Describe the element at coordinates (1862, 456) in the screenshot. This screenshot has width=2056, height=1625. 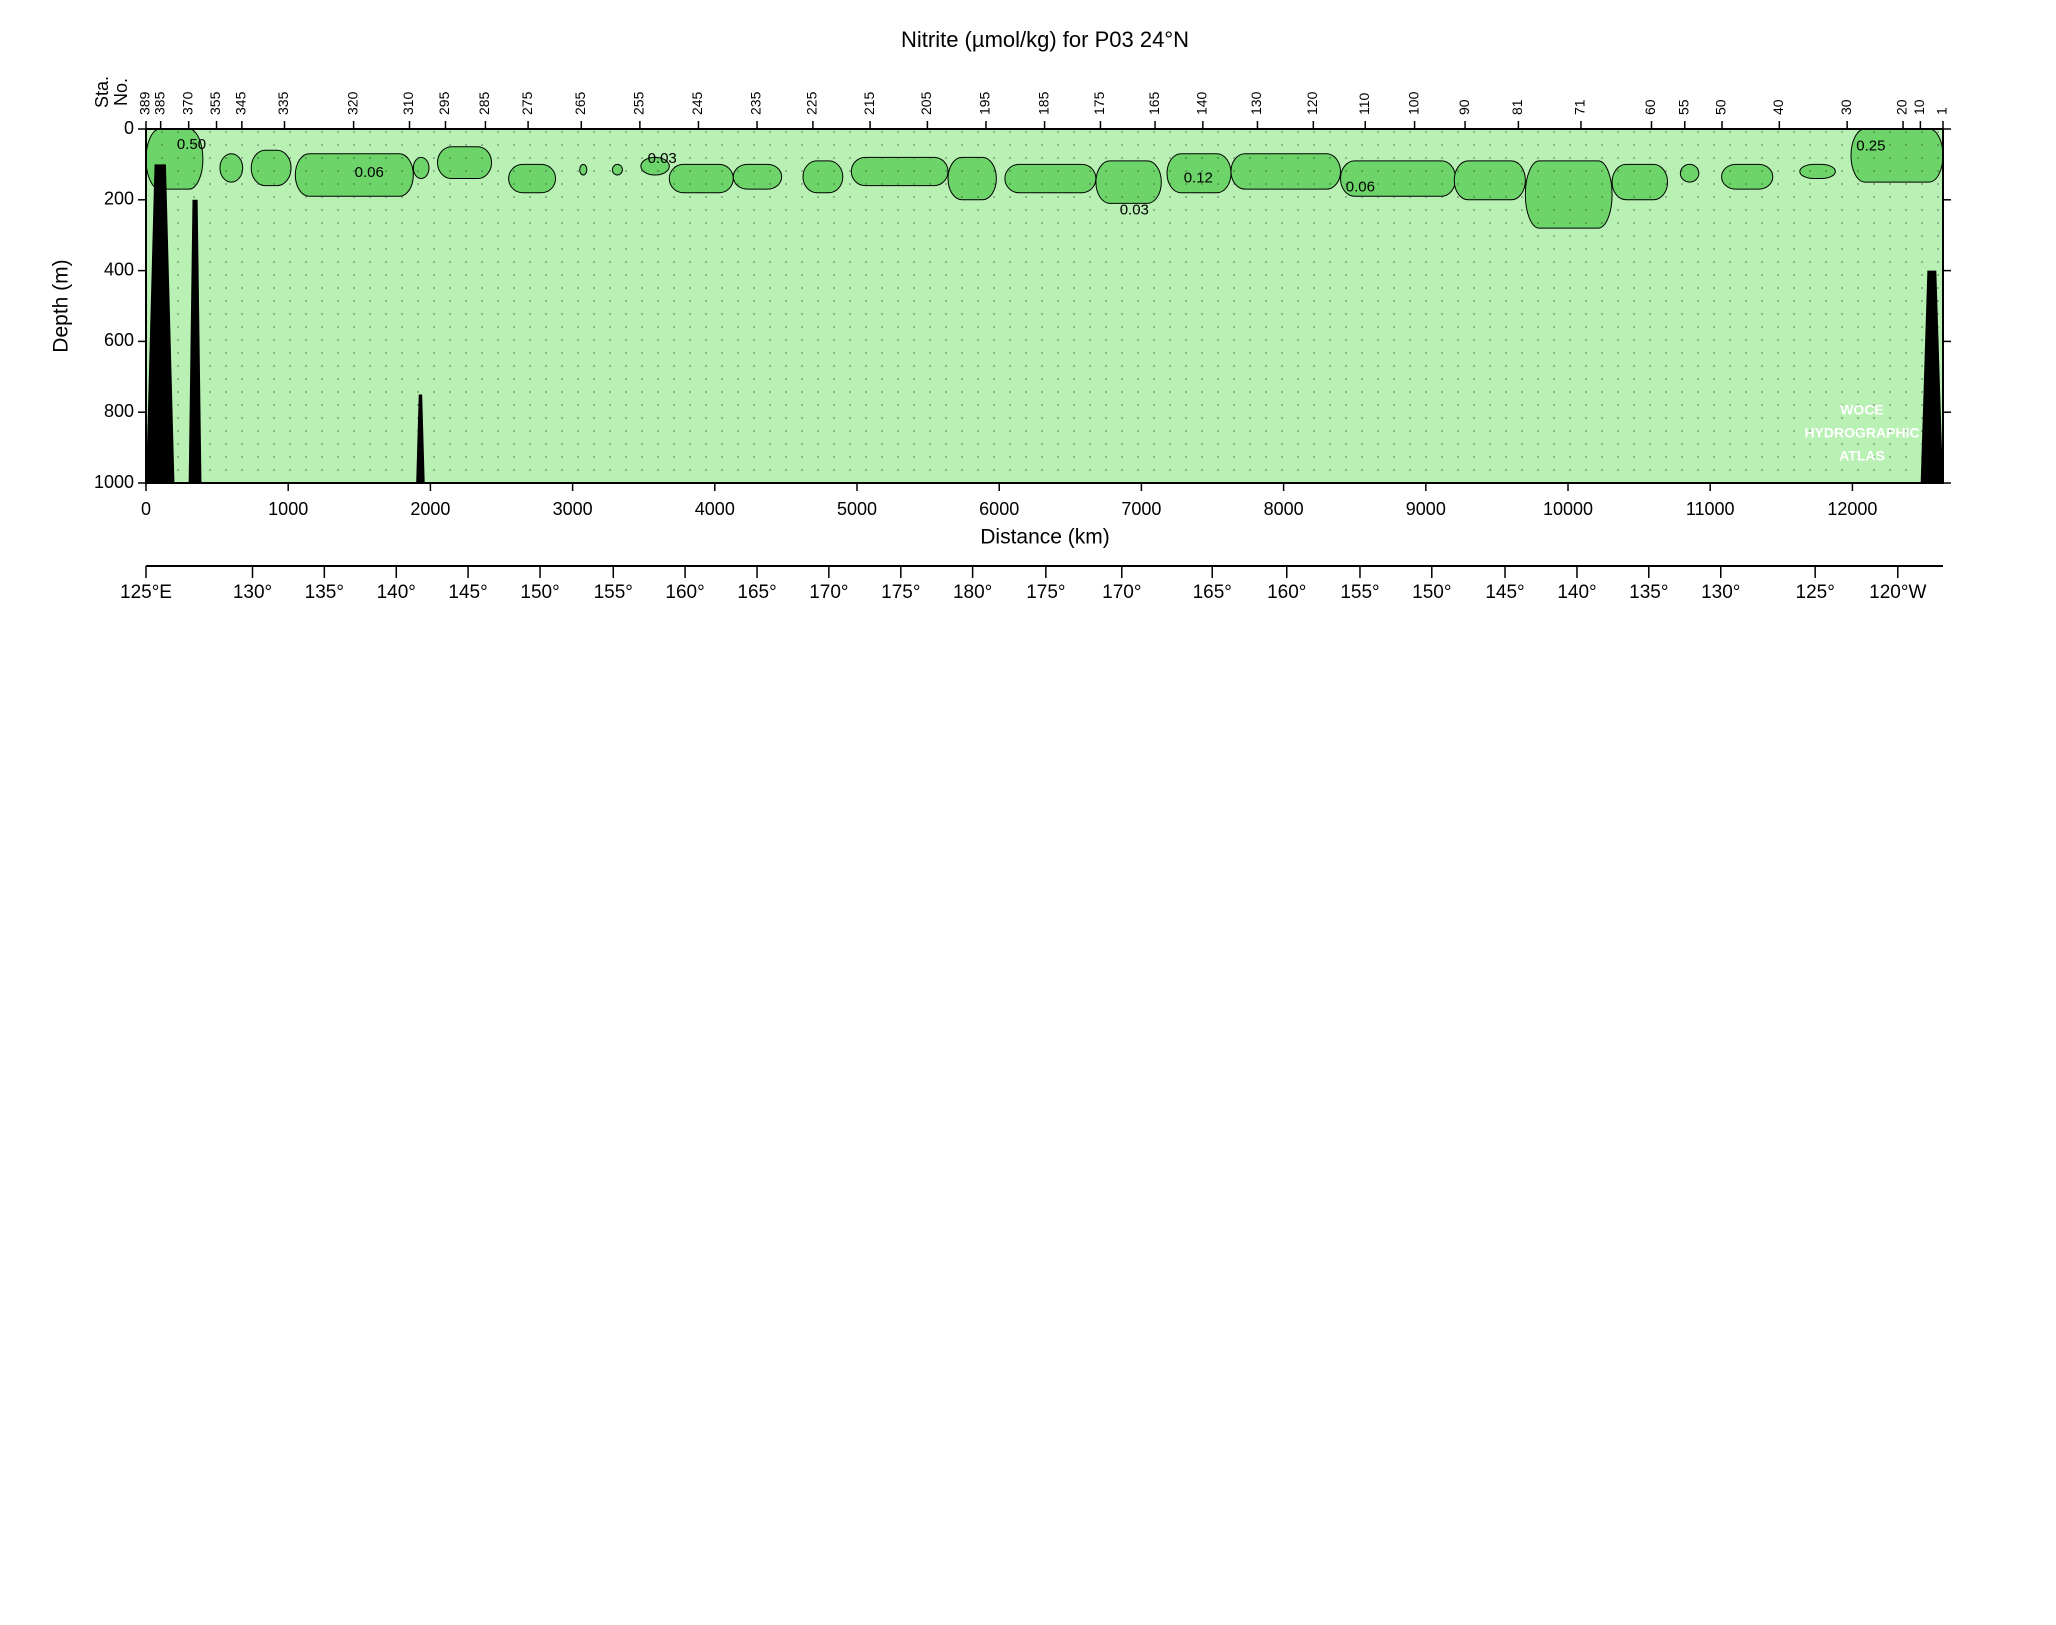
I see `watermark: ATLAS` at that location.